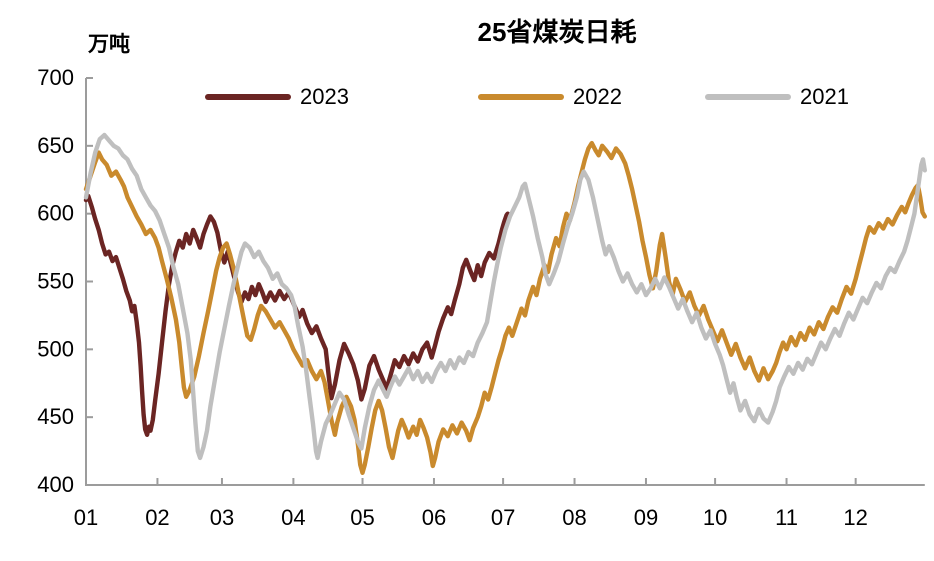 The height and width of the screenshot is (561, 934). I want to click on y-tick-label: 500, so click(55, 348).